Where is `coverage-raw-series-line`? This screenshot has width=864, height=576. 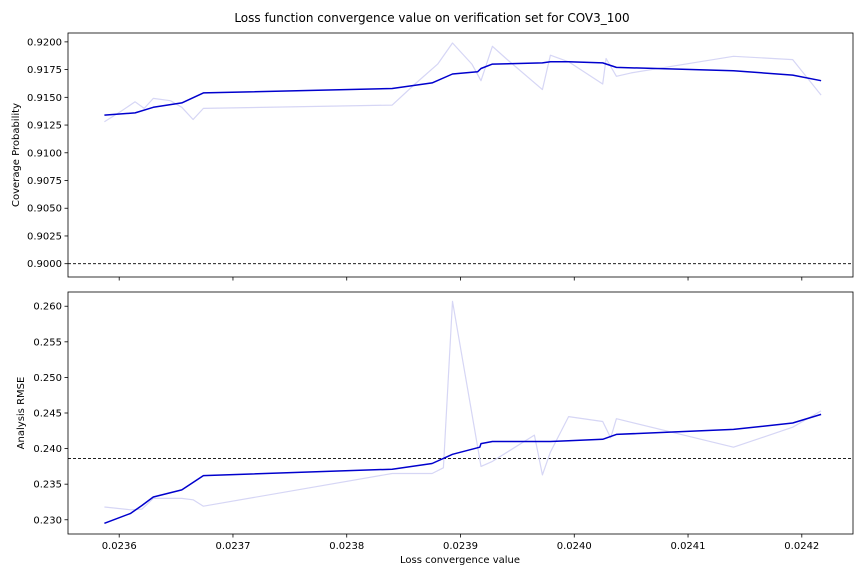 coverage-raw-series-line is located at coordinates (463, 82).